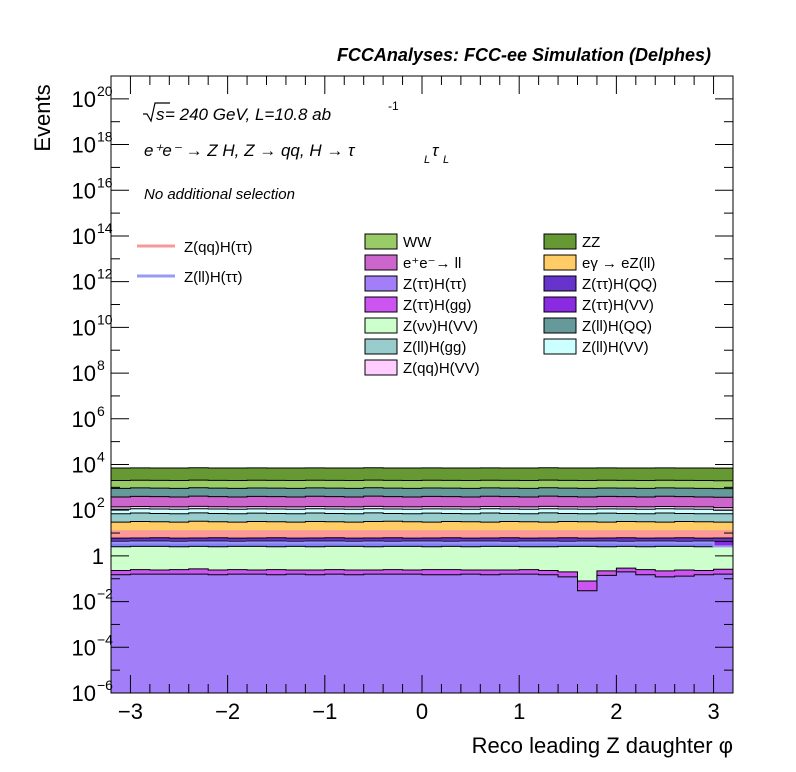 The height and width of the screenshot is (772, 796). What do you see at coordinates (105, 639) in the screenshot?
I see `y-tick-exponent: −4` at bounding box center [105, 639].